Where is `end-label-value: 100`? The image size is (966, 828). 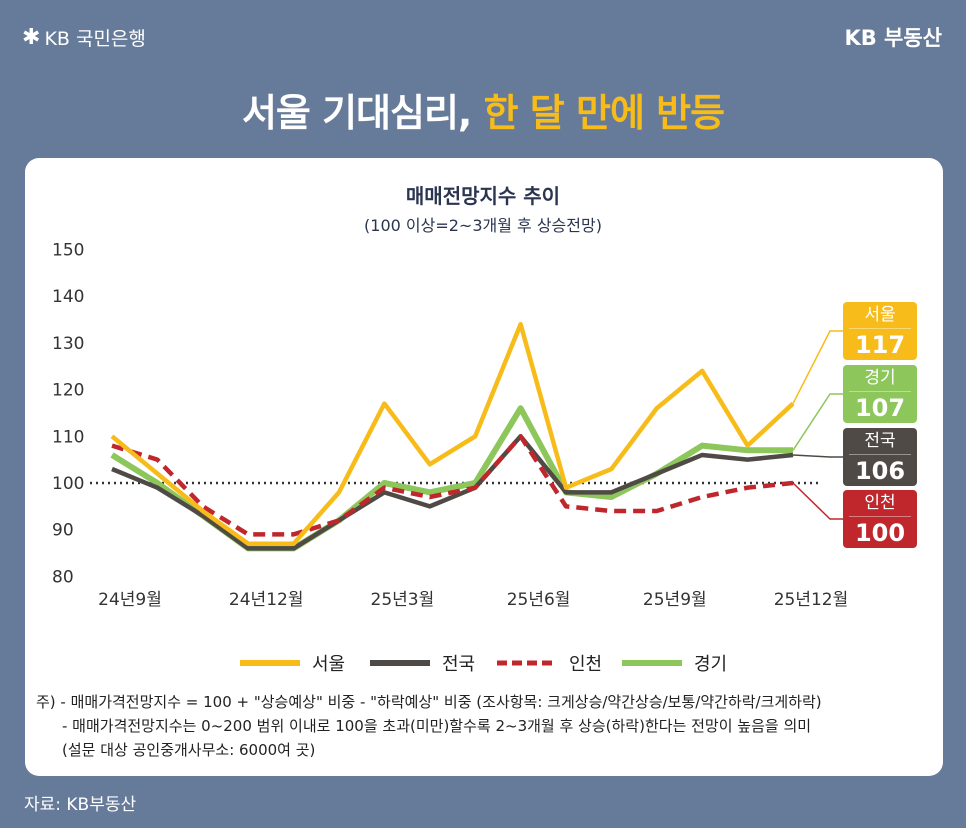 end-label-value: 100 is located at coordinates (880, 533).